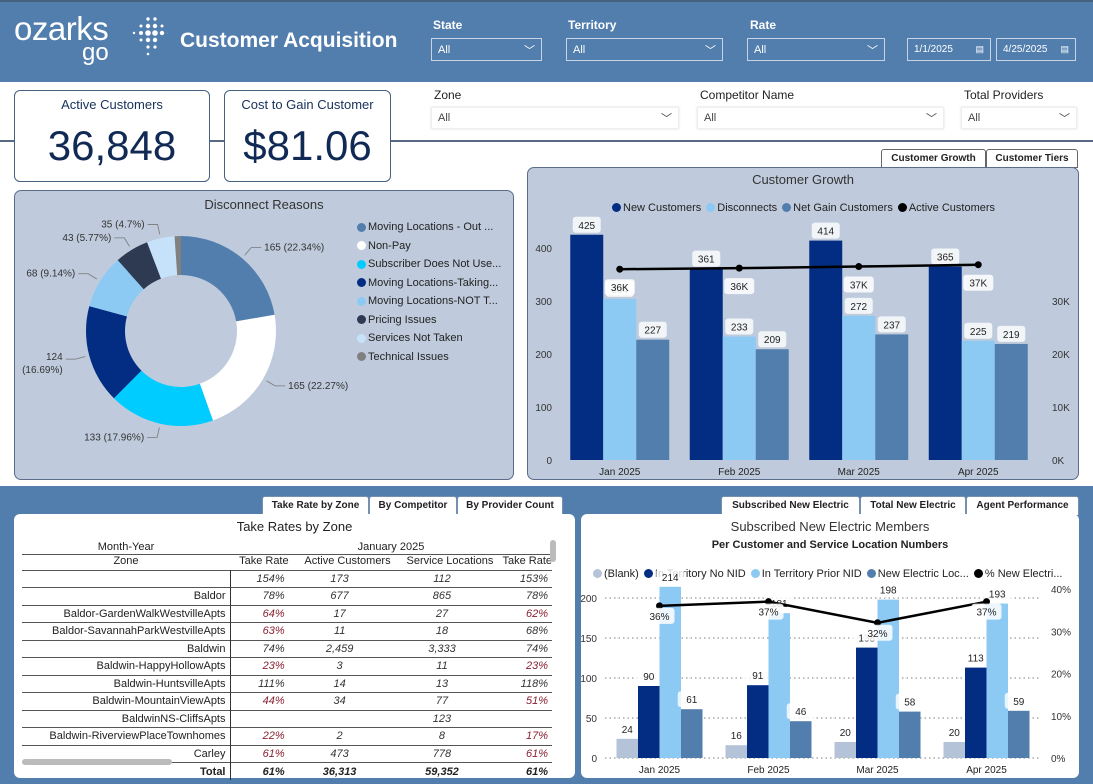 The image size is (1093, 784). I want to click on table-row: 154% 173 112 153%, so click(287, 579).